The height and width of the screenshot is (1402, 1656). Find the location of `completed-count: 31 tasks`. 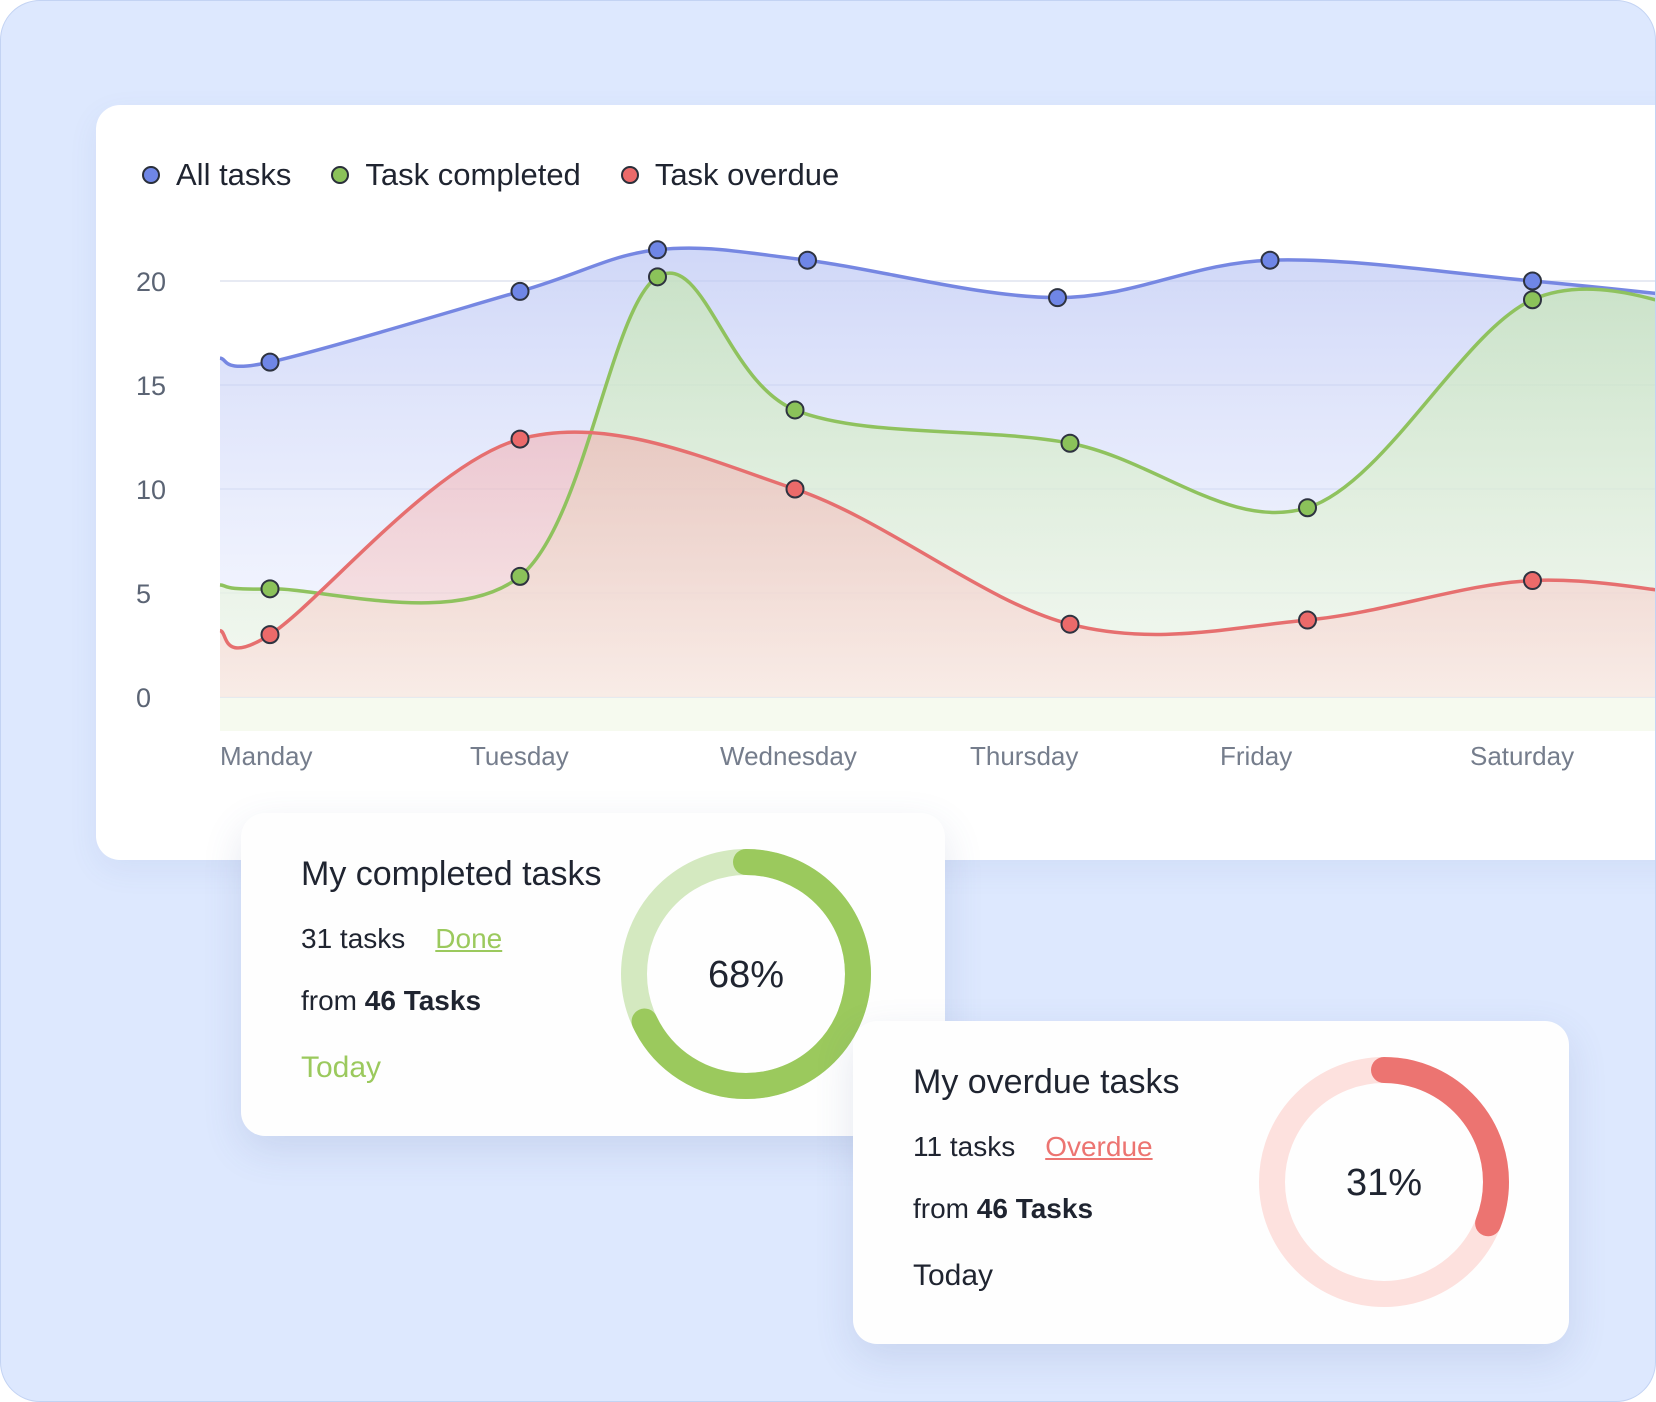

completed-count: 31 tasks is located at coordinates (353, 938).